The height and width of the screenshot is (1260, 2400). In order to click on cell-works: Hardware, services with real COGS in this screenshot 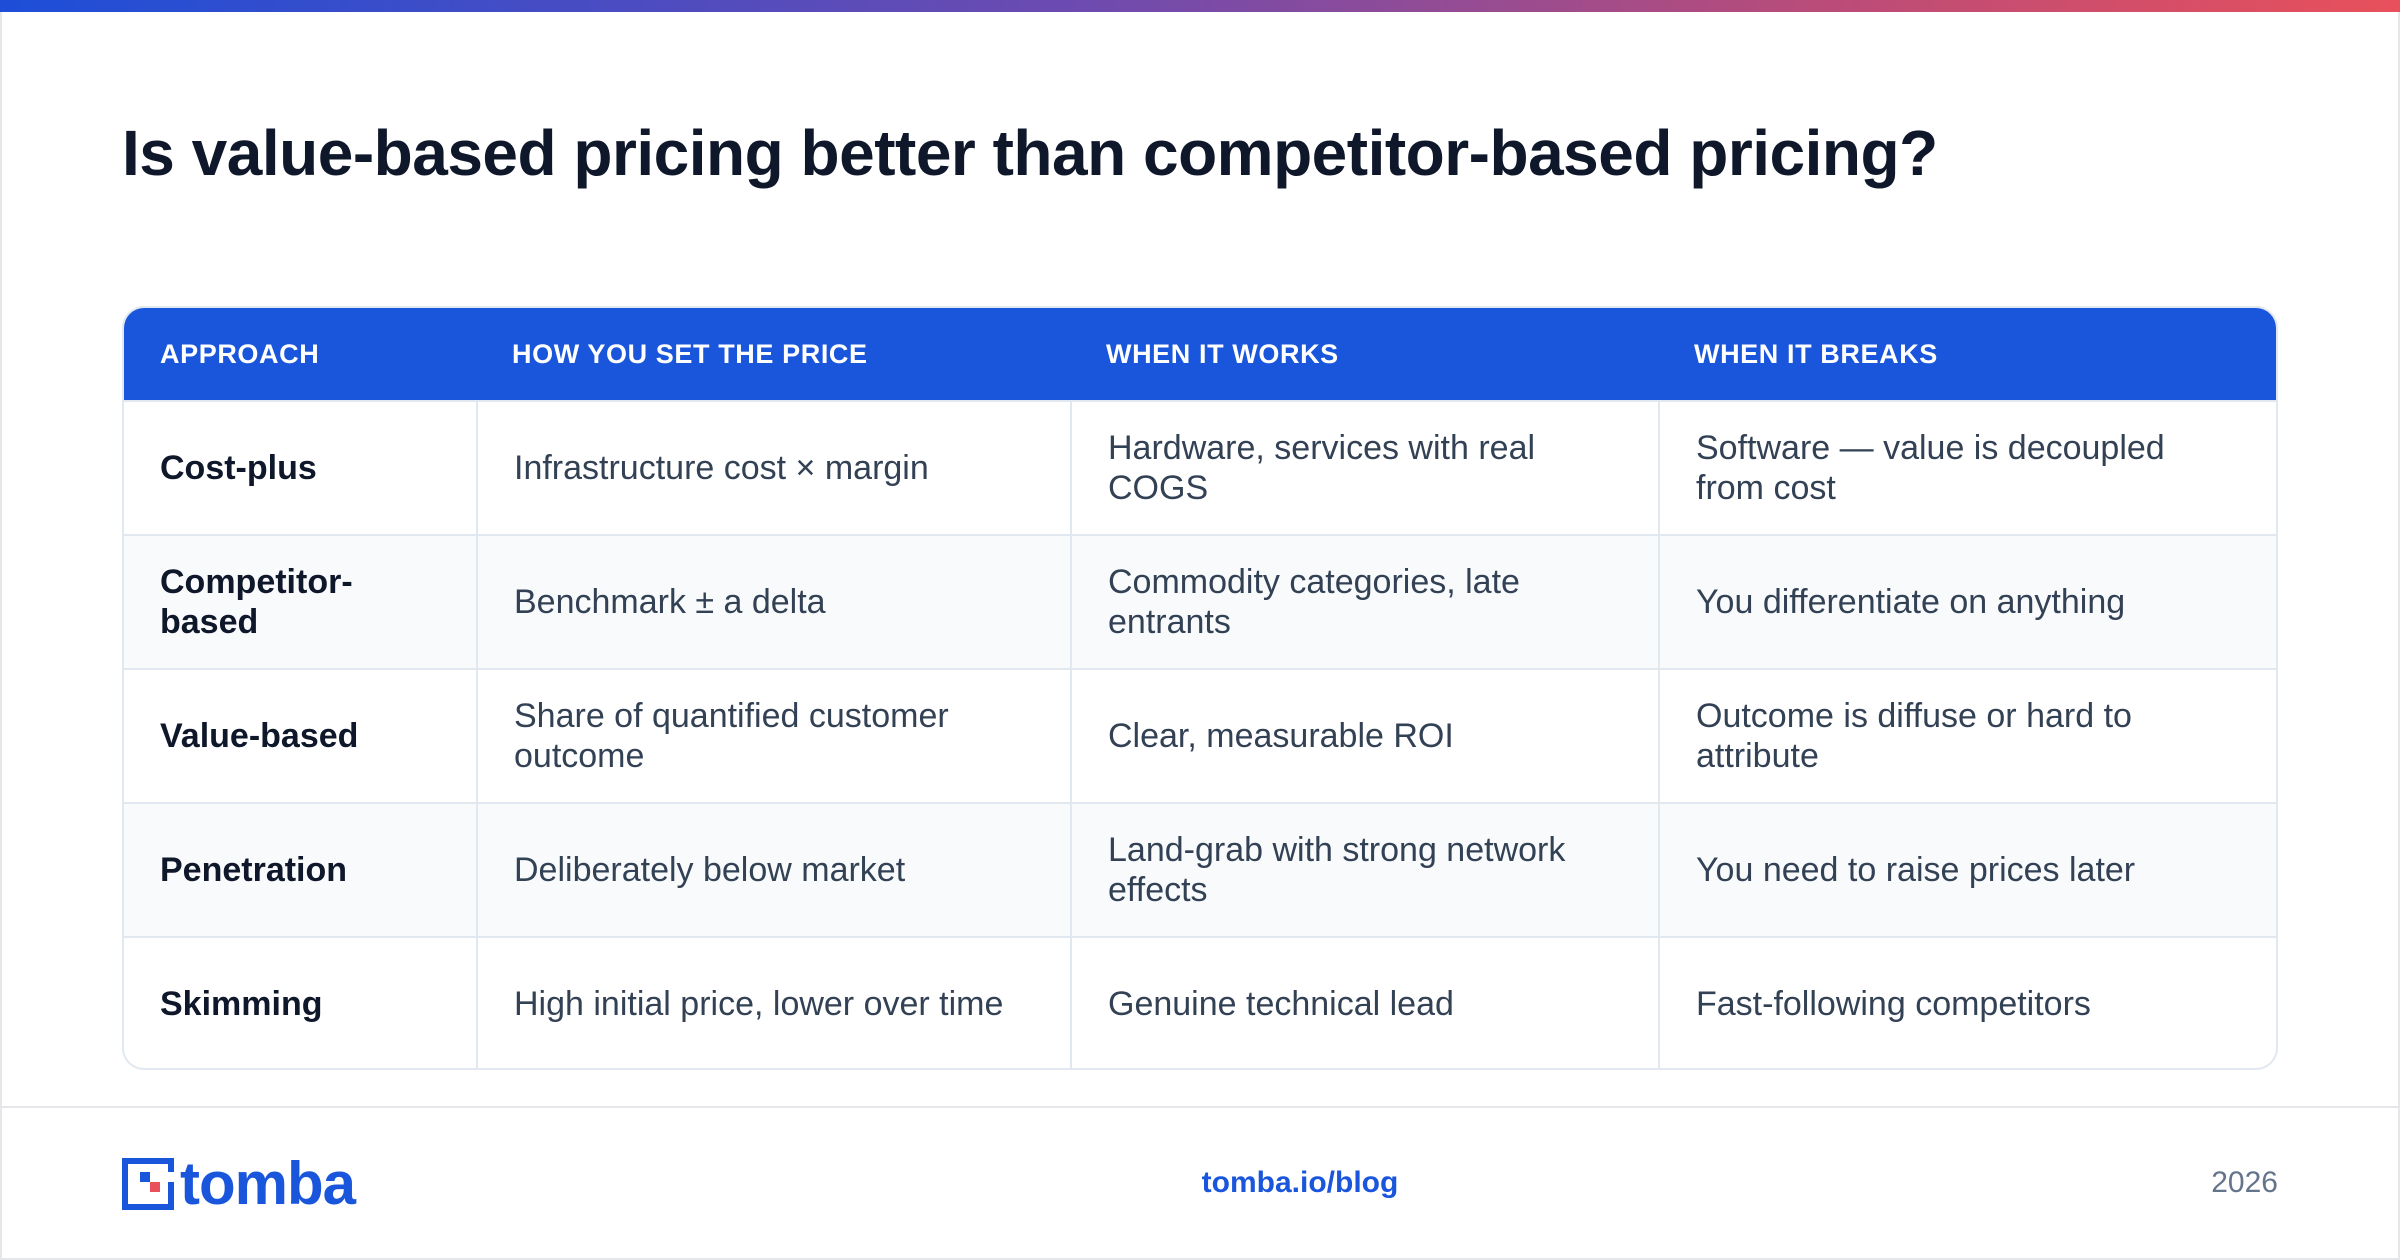, I will do `click(1364, 468)`.